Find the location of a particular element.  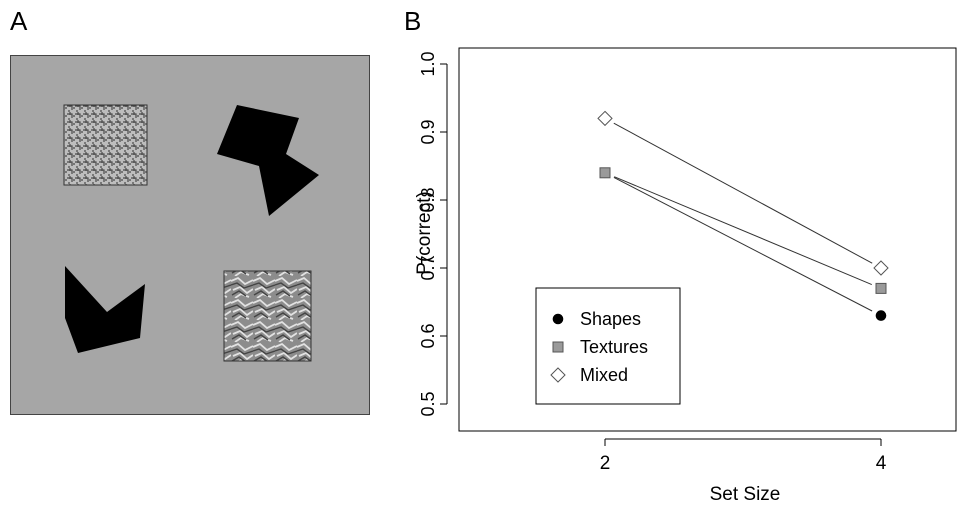

legend-label-textures: Textures is located at coordinates (614, 347).